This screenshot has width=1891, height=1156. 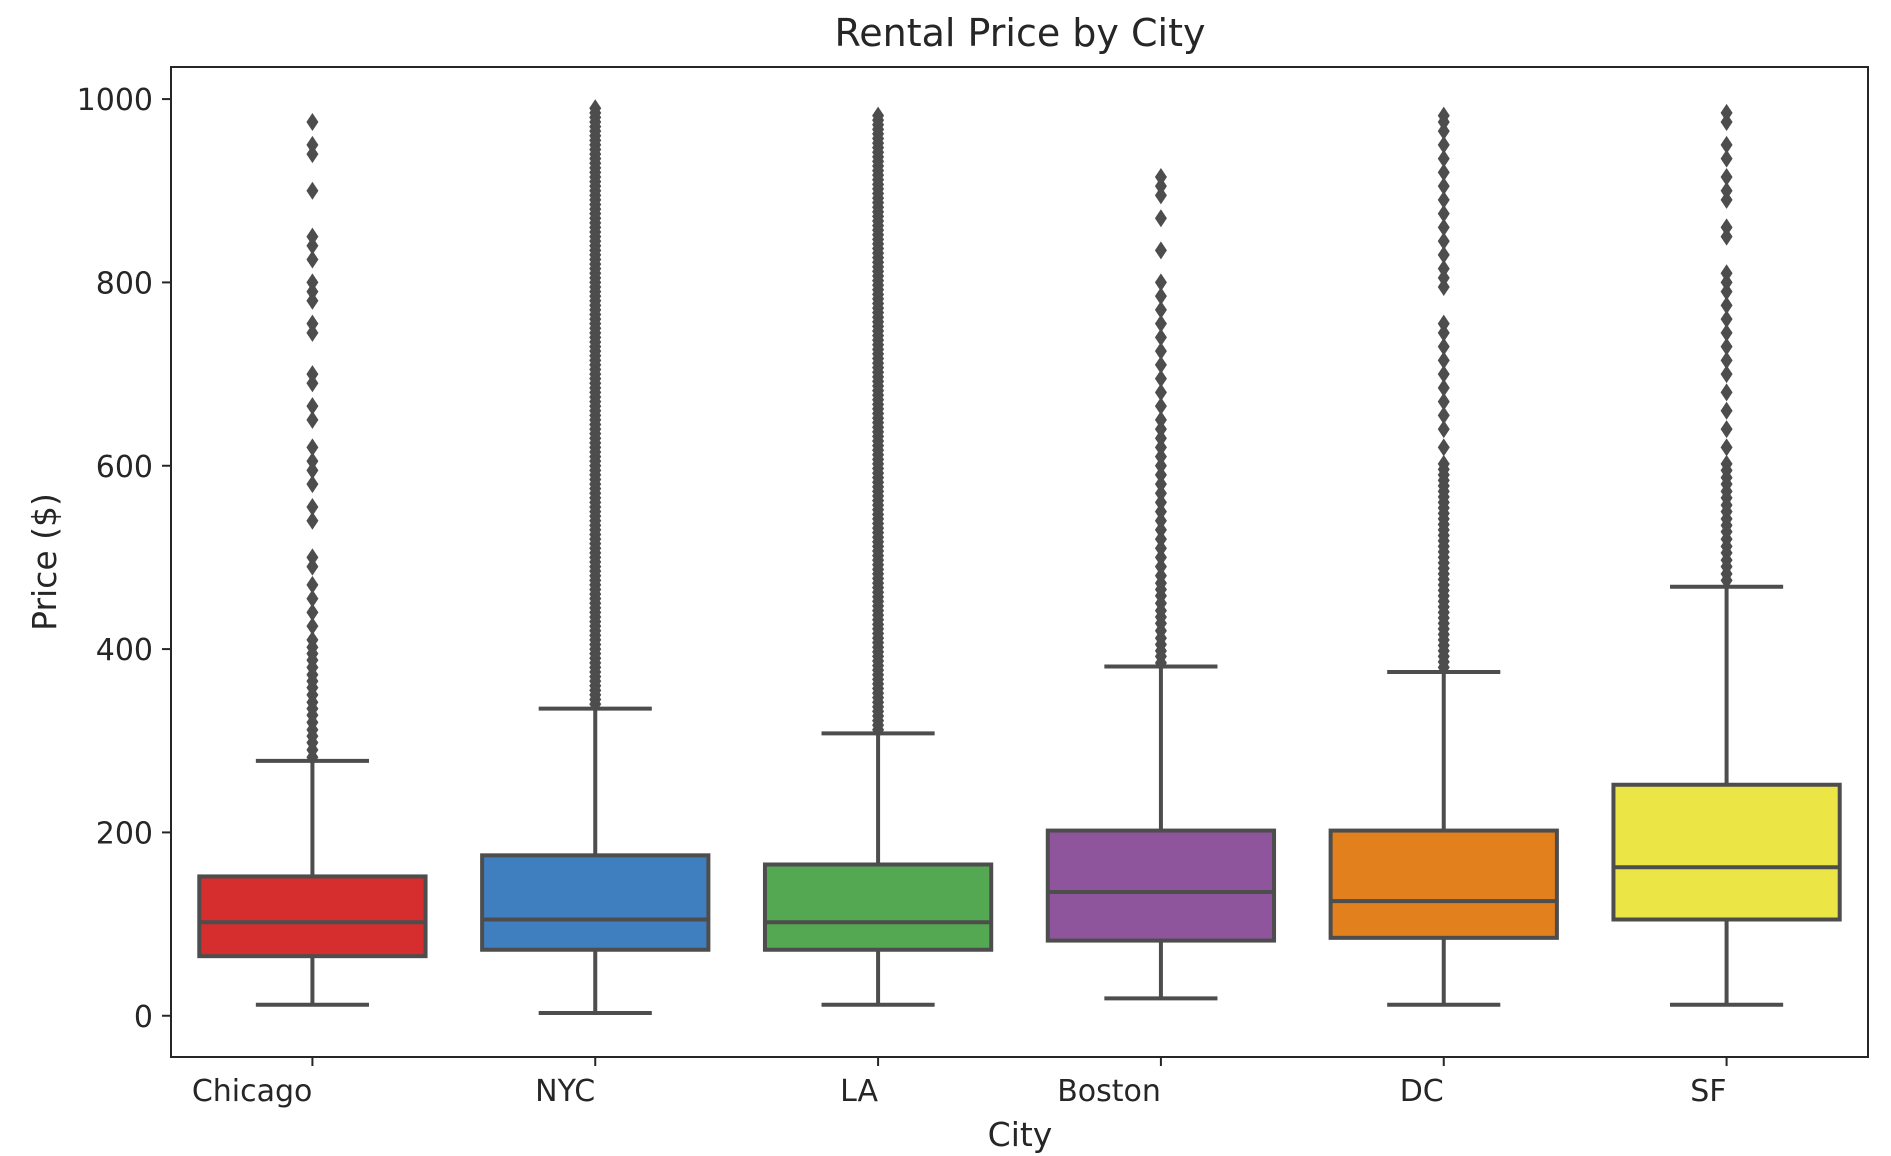 What do you see at coordinates (124, 283) in the screenshot?
I see `y-tick-label: 800` at bounding box center [124, 283].